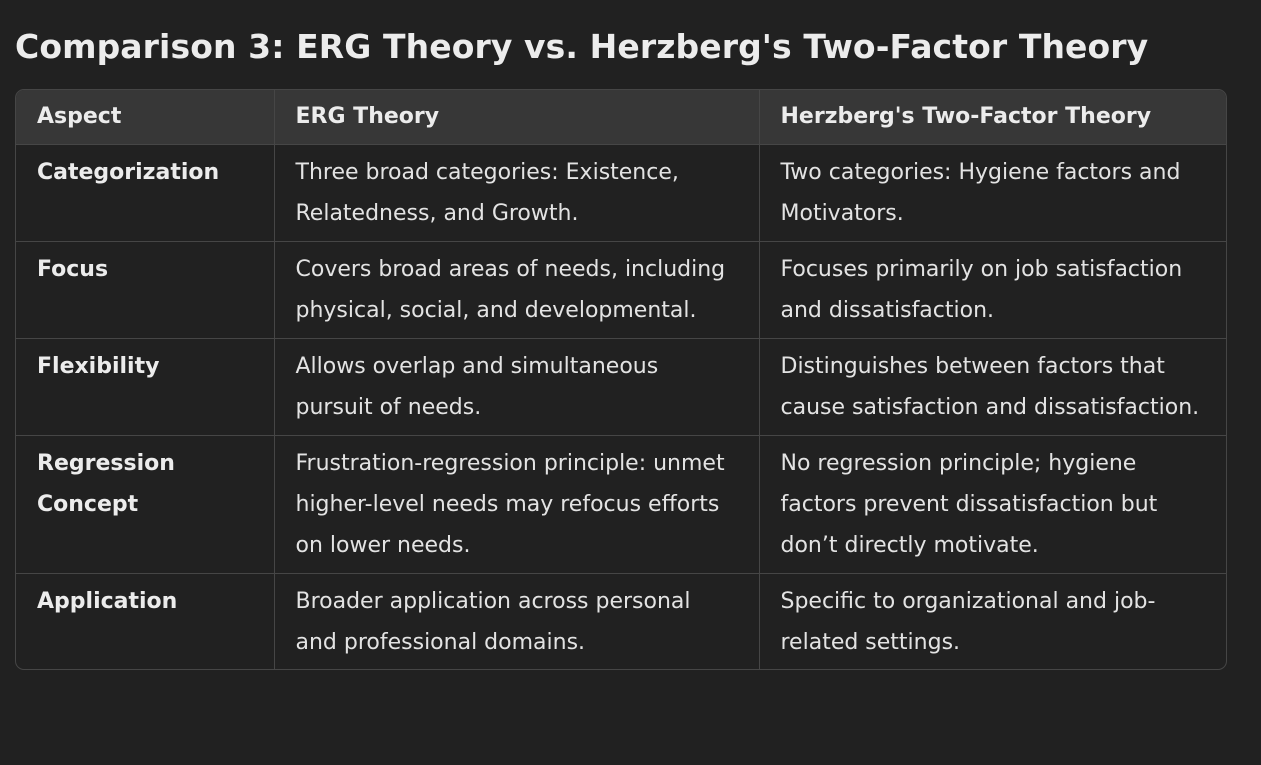 This screenshot has height=765, width=1261. Describe the element at coordinates (145, 621) in the screenshot. I see `row-aspect-cell: Application` at that location.